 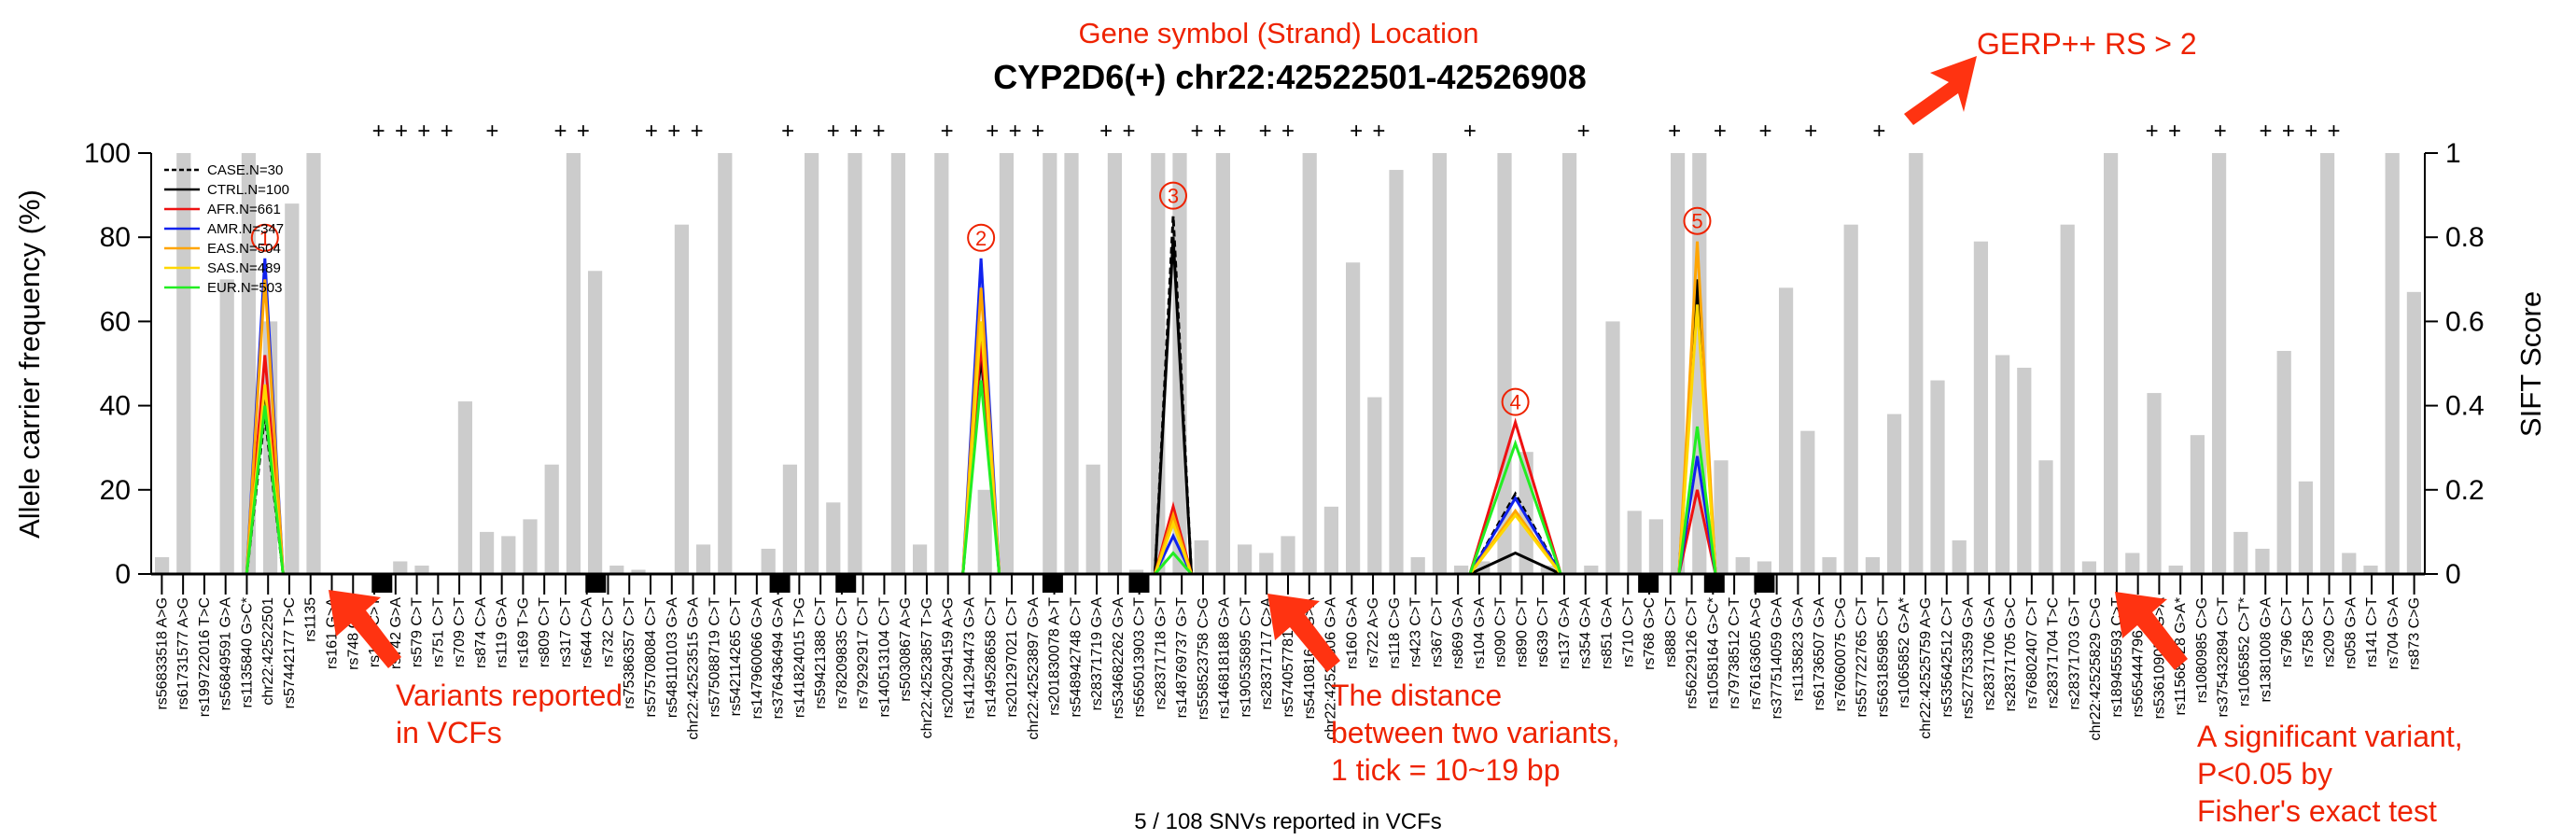 What do you see at coordinates (1140, 657) in the screenshot?
I see `snp-label: rs565013903 C>T` at bounding box center [1140, 657].